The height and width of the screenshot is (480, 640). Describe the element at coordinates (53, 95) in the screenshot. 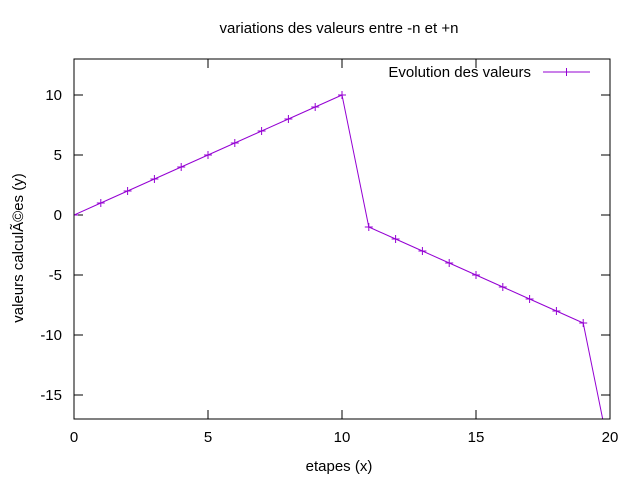

I see `y-tick-label: 10` at that location.